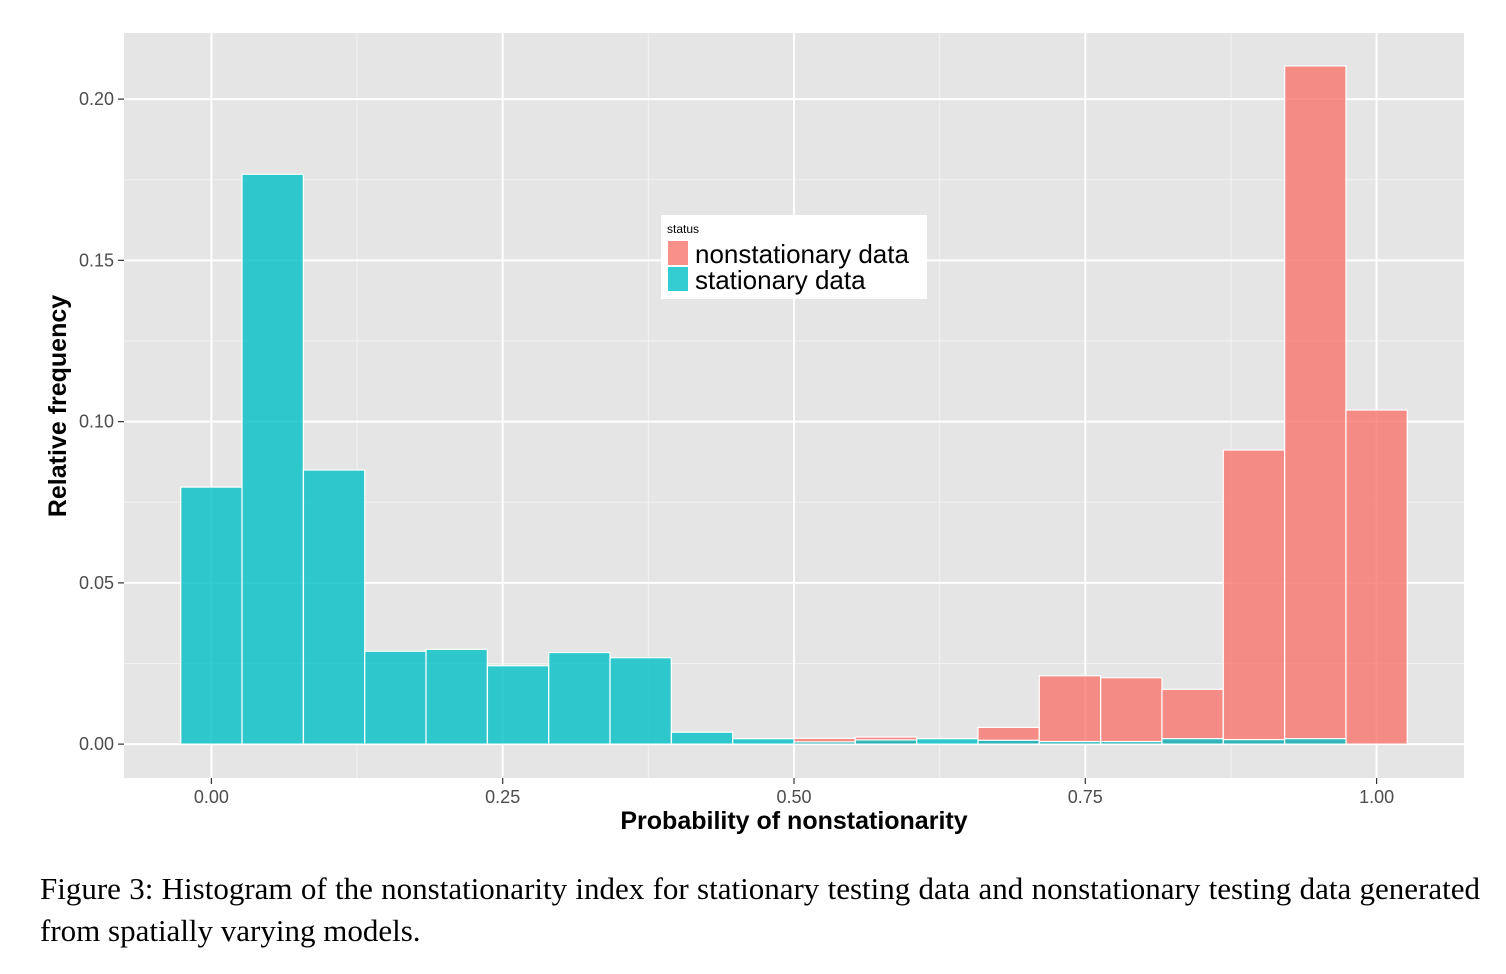  What do you see at coordinates (96, 422) in the screenshot?
I see `y-tick-label: 0.10` at bounding box center [96, 422].